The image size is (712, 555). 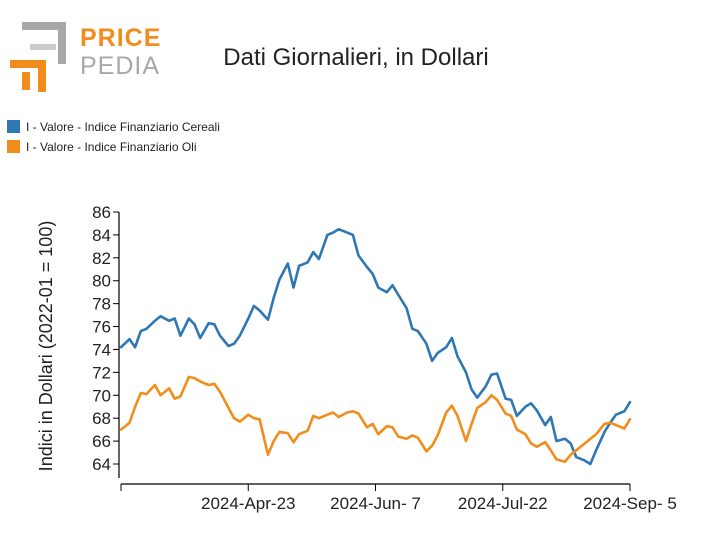 What do you see at coordinates (42, 76) in the screenshot?
I see `logo-orange-bracket-side` at bounding box center [42, 76].